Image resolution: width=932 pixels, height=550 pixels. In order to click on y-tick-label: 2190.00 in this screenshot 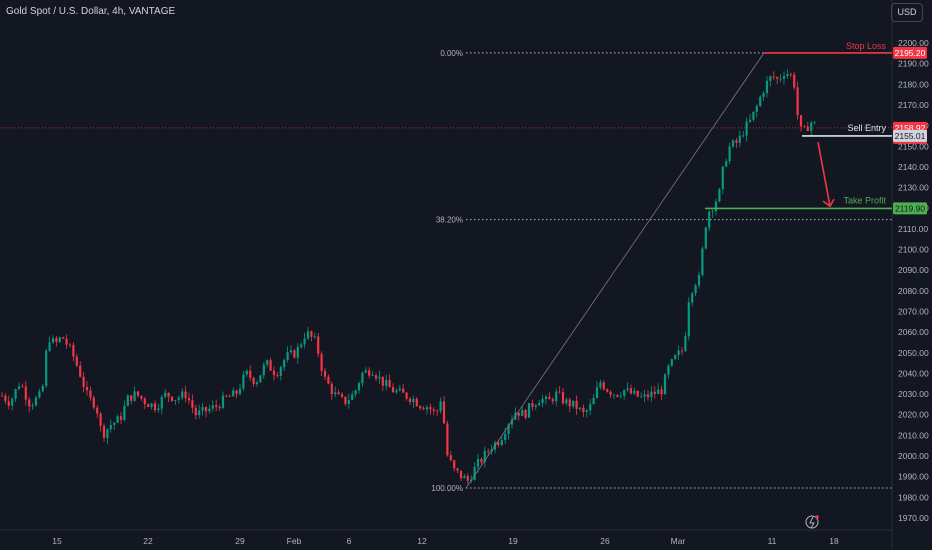, I will do `click(913, 64)`.